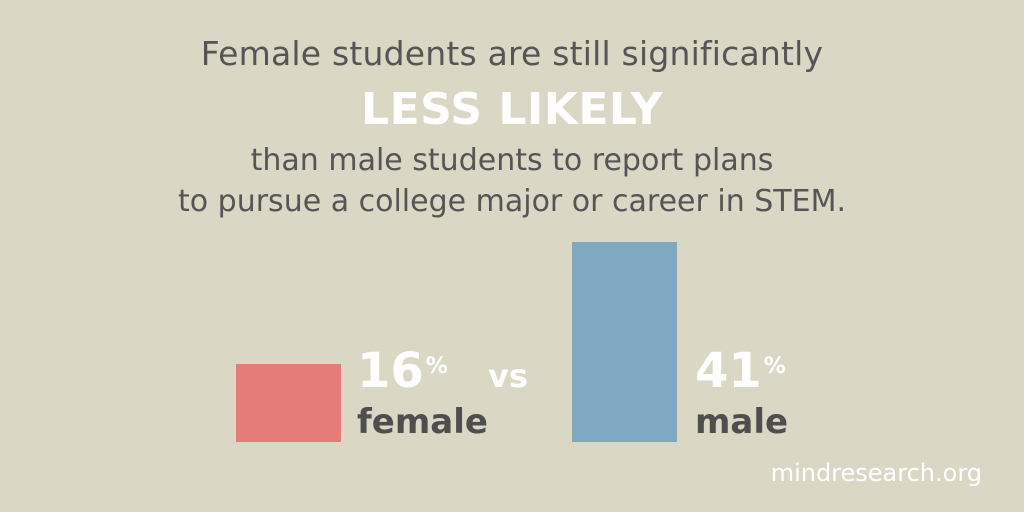  I want to click on headline-line-1: Female students are still significantly, so click(512, 53).